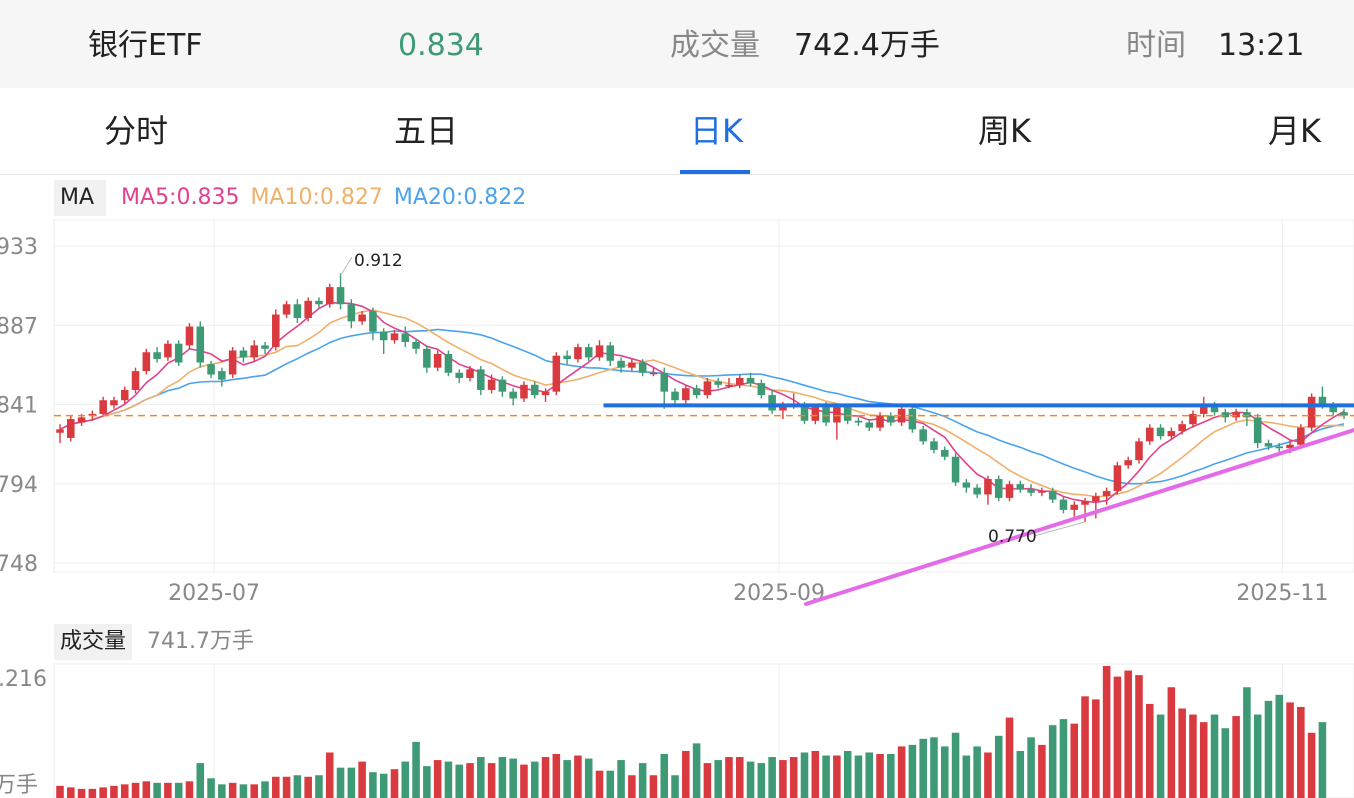  What do you see at coordinates (19, 247) in the screenshot?
I see `y-tick-label: 933` at bounding box center [19, 247].